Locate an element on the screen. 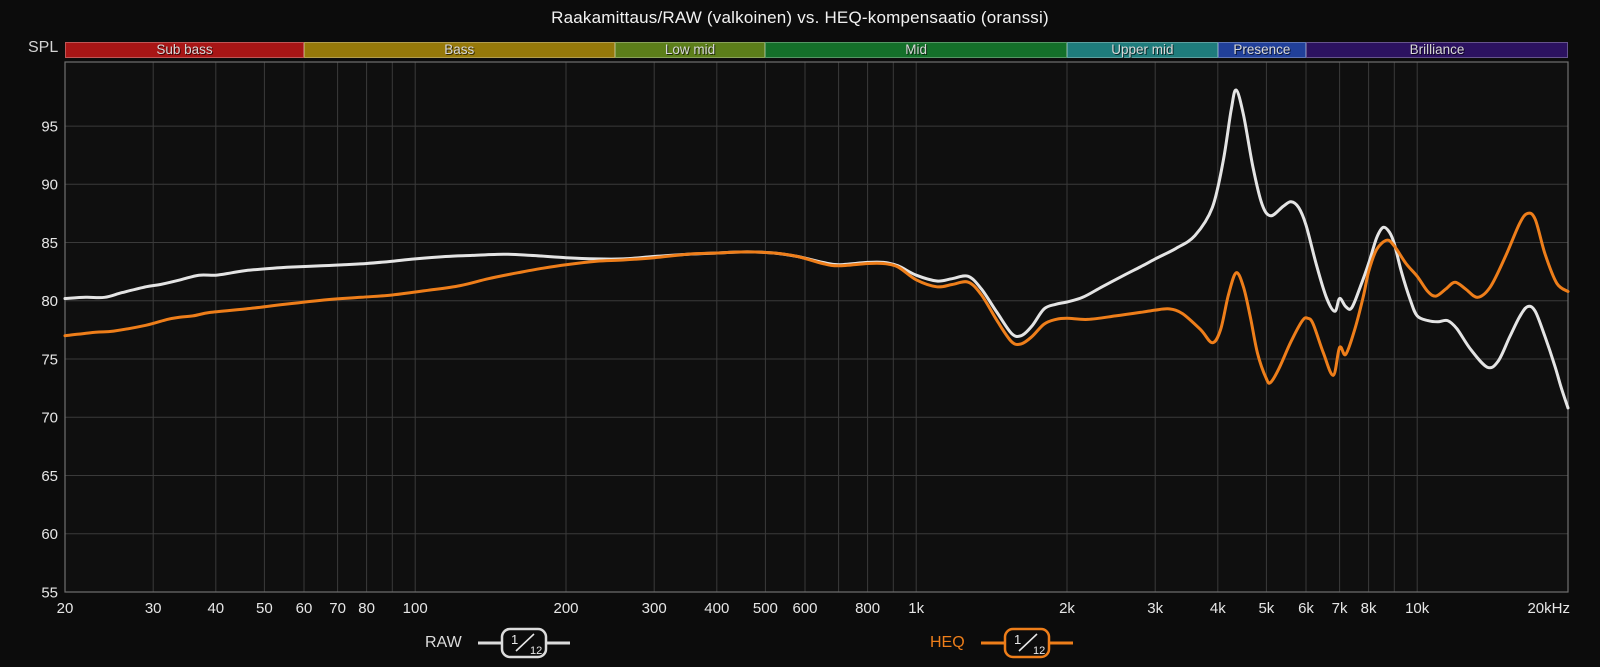  band-label: Sub bass is located at coordinates (184, 49).